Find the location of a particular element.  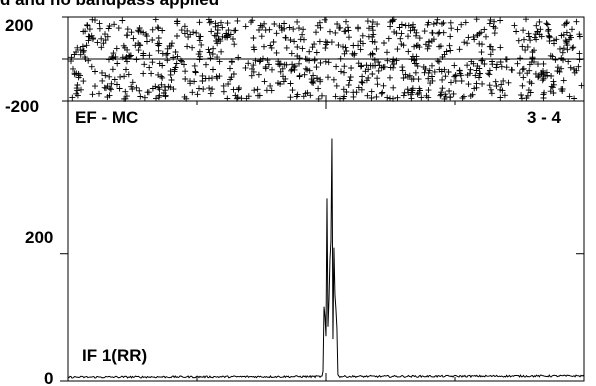

amp-ytick-label-0: 0 is located at coordinates (48, 377).